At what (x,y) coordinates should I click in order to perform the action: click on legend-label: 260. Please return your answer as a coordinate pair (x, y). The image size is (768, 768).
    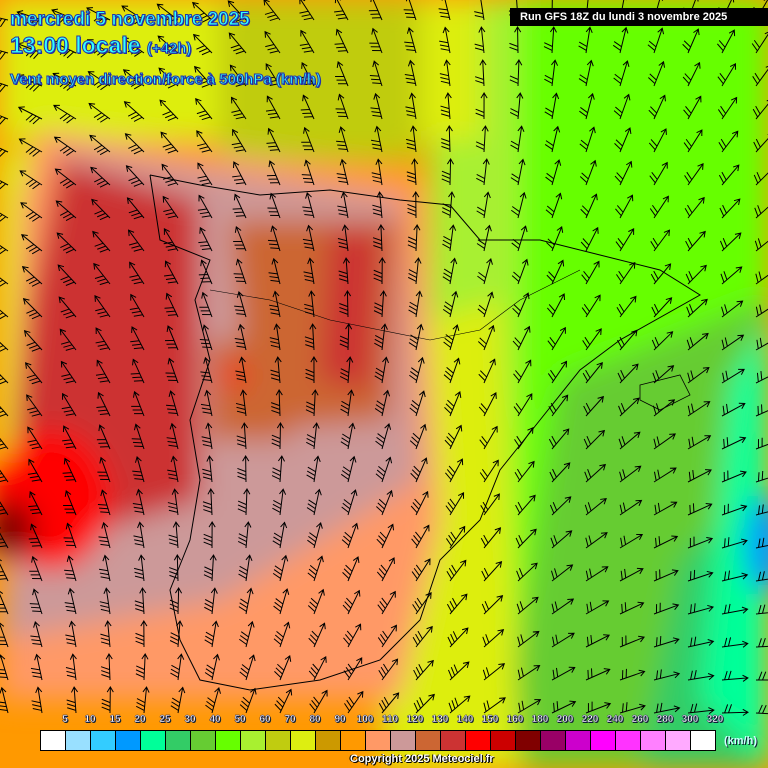
    Looking at the image, I should click on (640, 719).